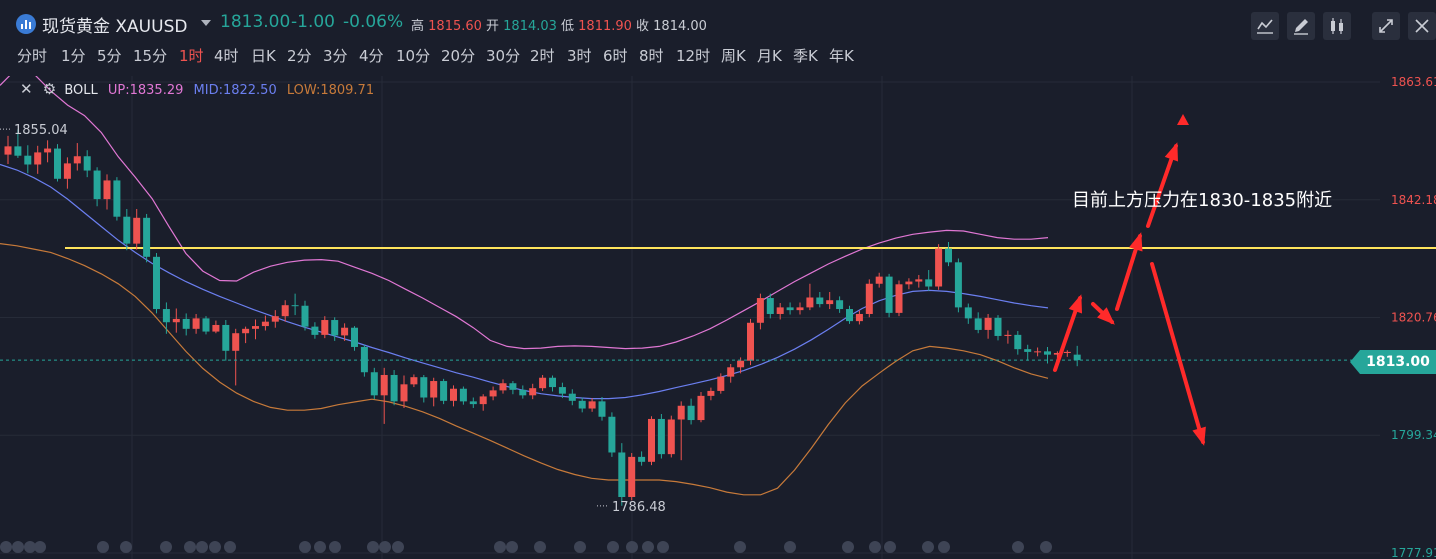  Describe the element at coordinates (413, 56) in the screenshot. I see `tf-10min: 10分` at that location.